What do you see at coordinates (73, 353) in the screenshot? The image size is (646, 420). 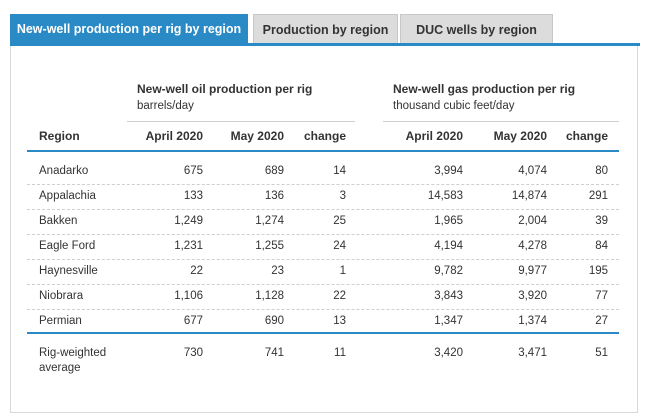 I see `total-label-line1: Rig-weighted` at bounding box center [73, 353].